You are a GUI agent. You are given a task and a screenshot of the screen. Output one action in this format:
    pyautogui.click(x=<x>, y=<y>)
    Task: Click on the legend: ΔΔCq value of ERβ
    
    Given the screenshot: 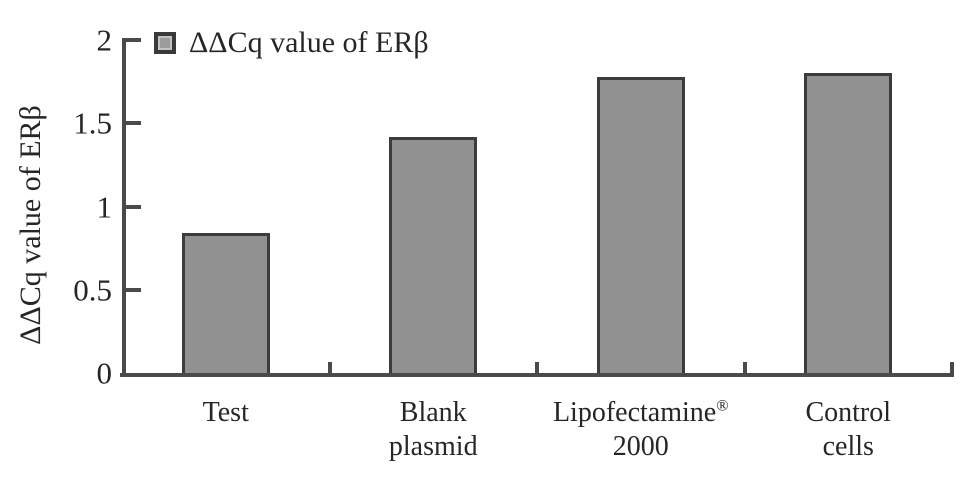 What is the action you would take?
    pyautogui.click(x=291, y=43)
    